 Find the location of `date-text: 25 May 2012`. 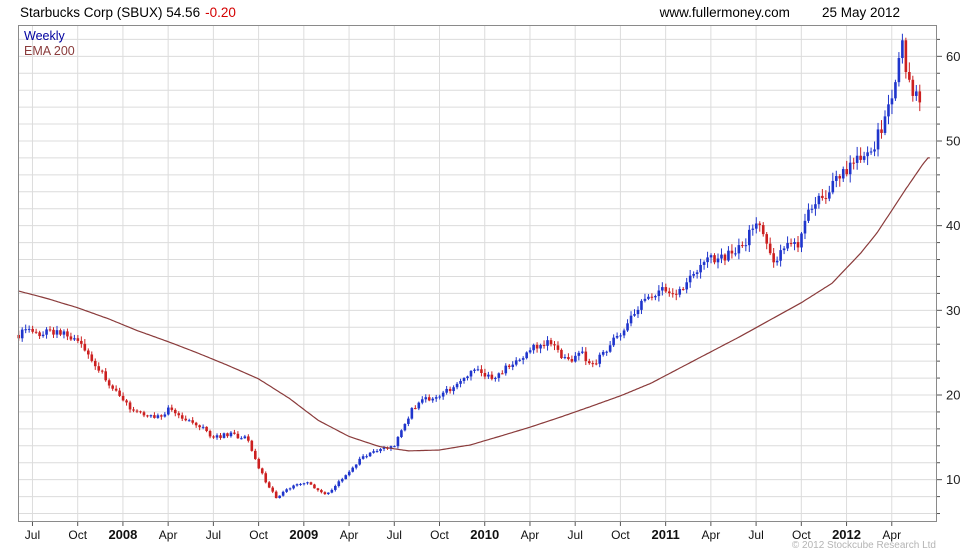

date-text: 25 May 2012 is located at coordinates (860, 12).